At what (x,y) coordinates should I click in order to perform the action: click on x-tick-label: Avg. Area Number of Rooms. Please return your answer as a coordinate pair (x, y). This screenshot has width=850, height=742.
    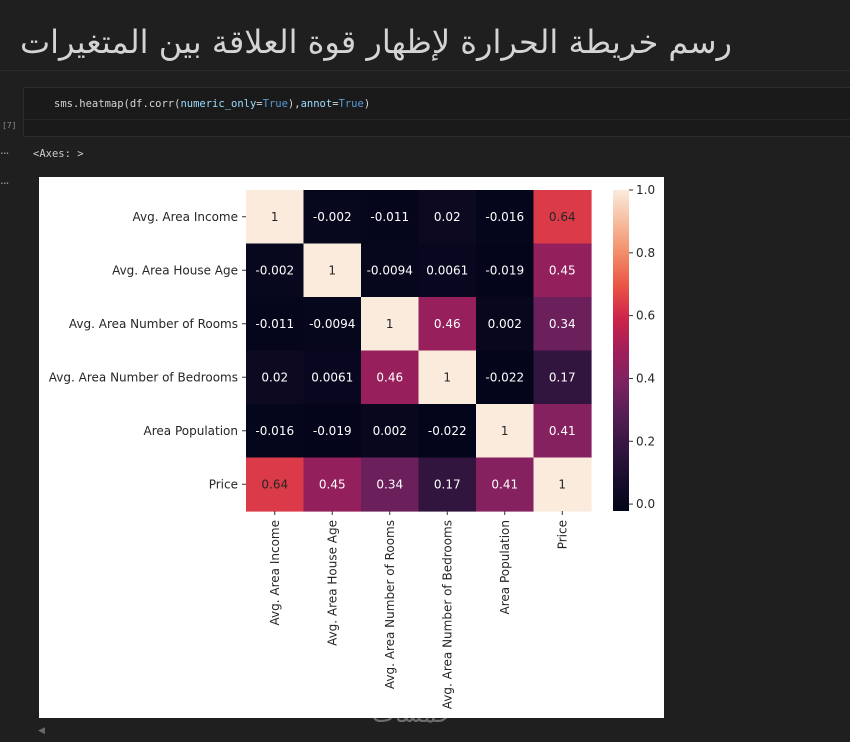
    Looking at the image, I should click on (390, 604).